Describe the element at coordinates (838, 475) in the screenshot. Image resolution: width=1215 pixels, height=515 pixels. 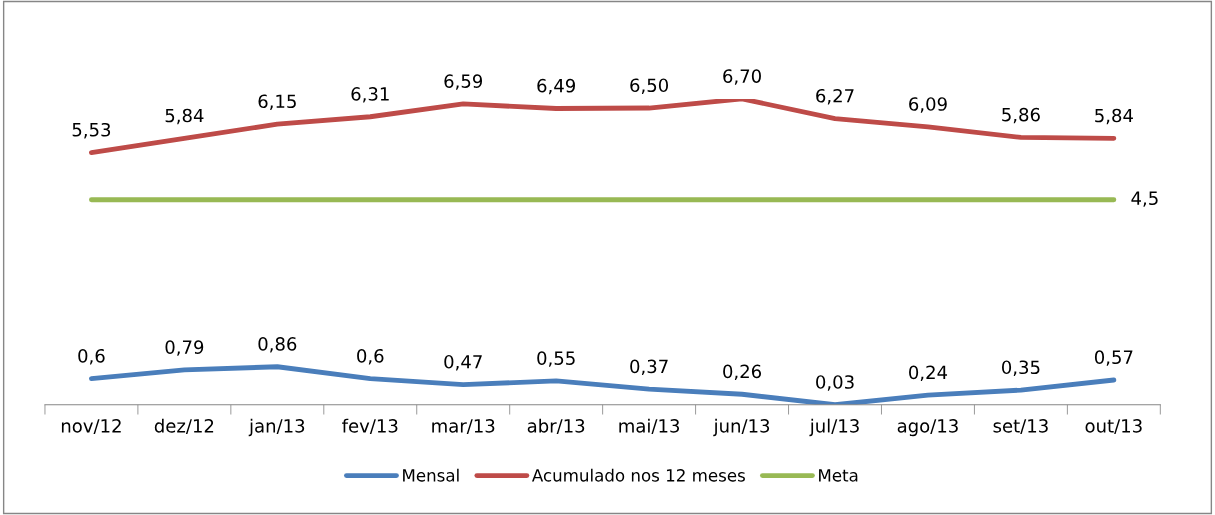
I see `legend-label: Meta` at that location.